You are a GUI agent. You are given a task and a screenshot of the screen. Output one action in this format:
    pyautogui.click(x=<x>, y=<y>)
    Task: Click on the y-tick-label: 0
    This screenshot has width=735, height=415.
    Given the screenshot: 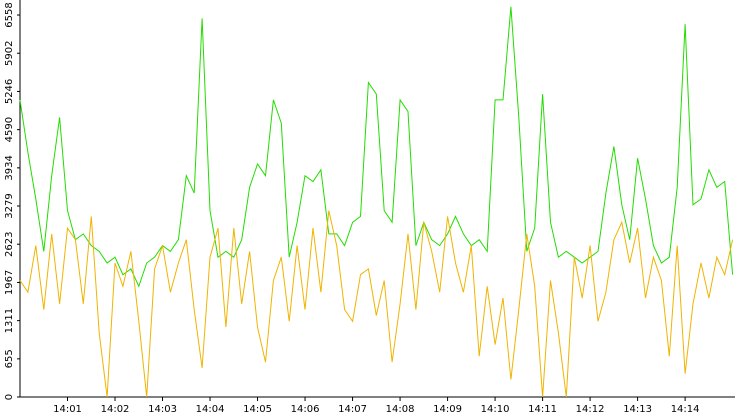 What is the action you would take?
    pyautogui.click(x=9, y=397)
    